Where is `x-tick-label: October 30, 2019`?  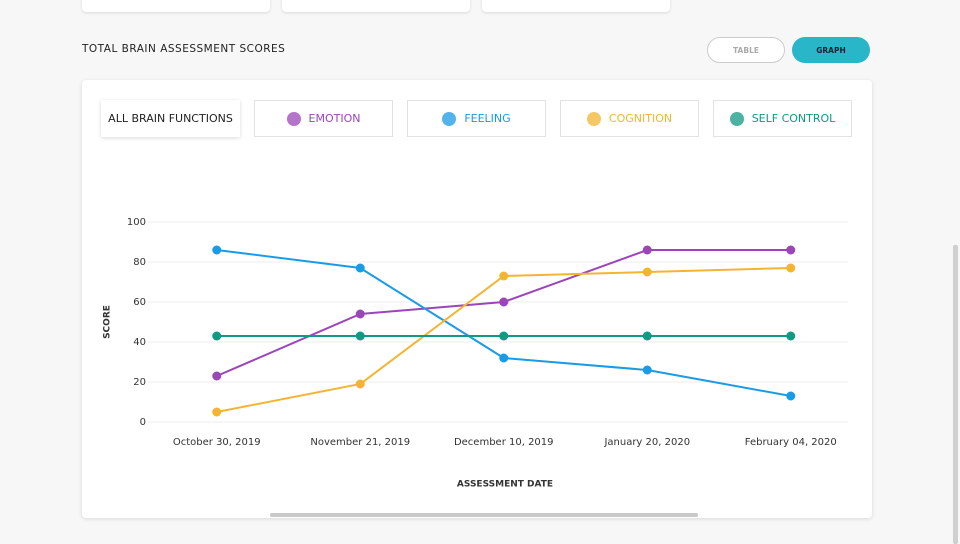 x-tick-label: October 30, 2019 is located at coordinates (217, 442).